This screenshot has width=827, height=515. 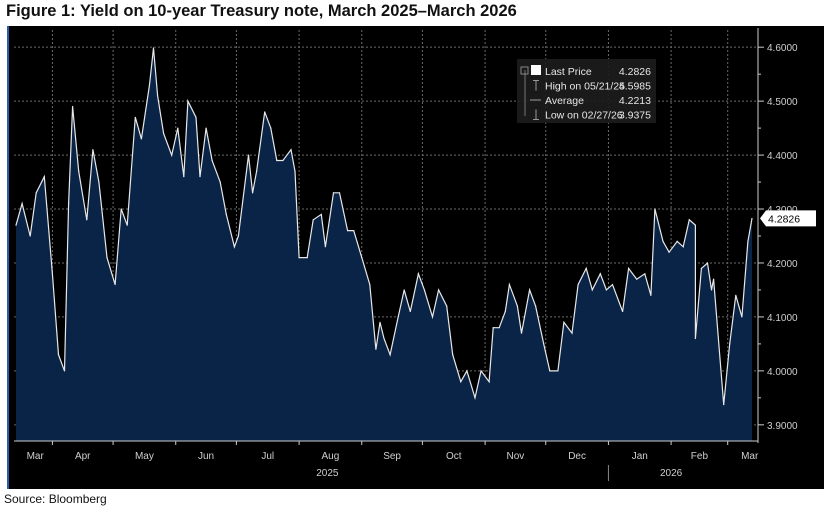 I want to click on x-month-label: Aug, so click(x=331, y=456).